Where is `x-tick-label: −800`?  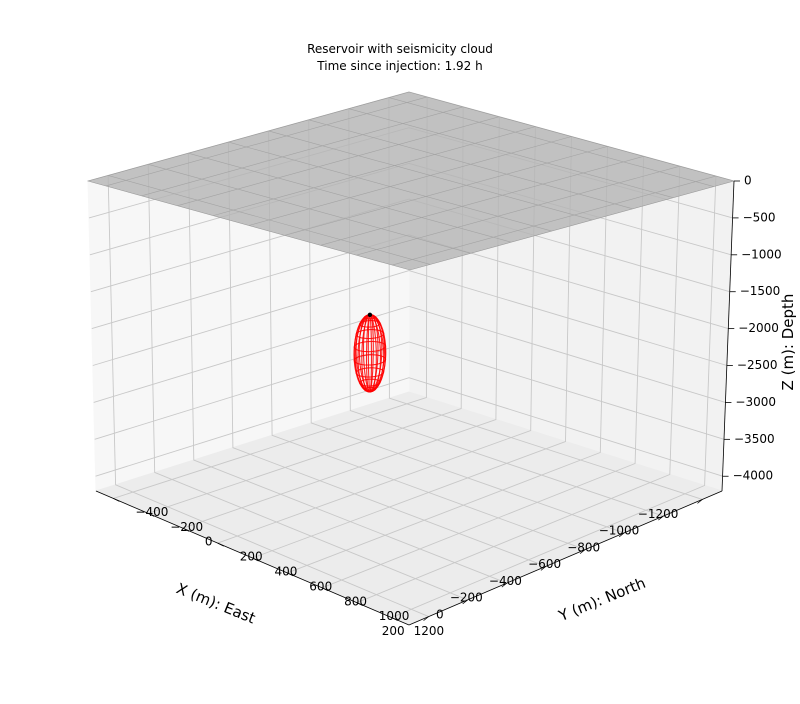
x-tick-label: −800 is located at coordinates (583, 547).